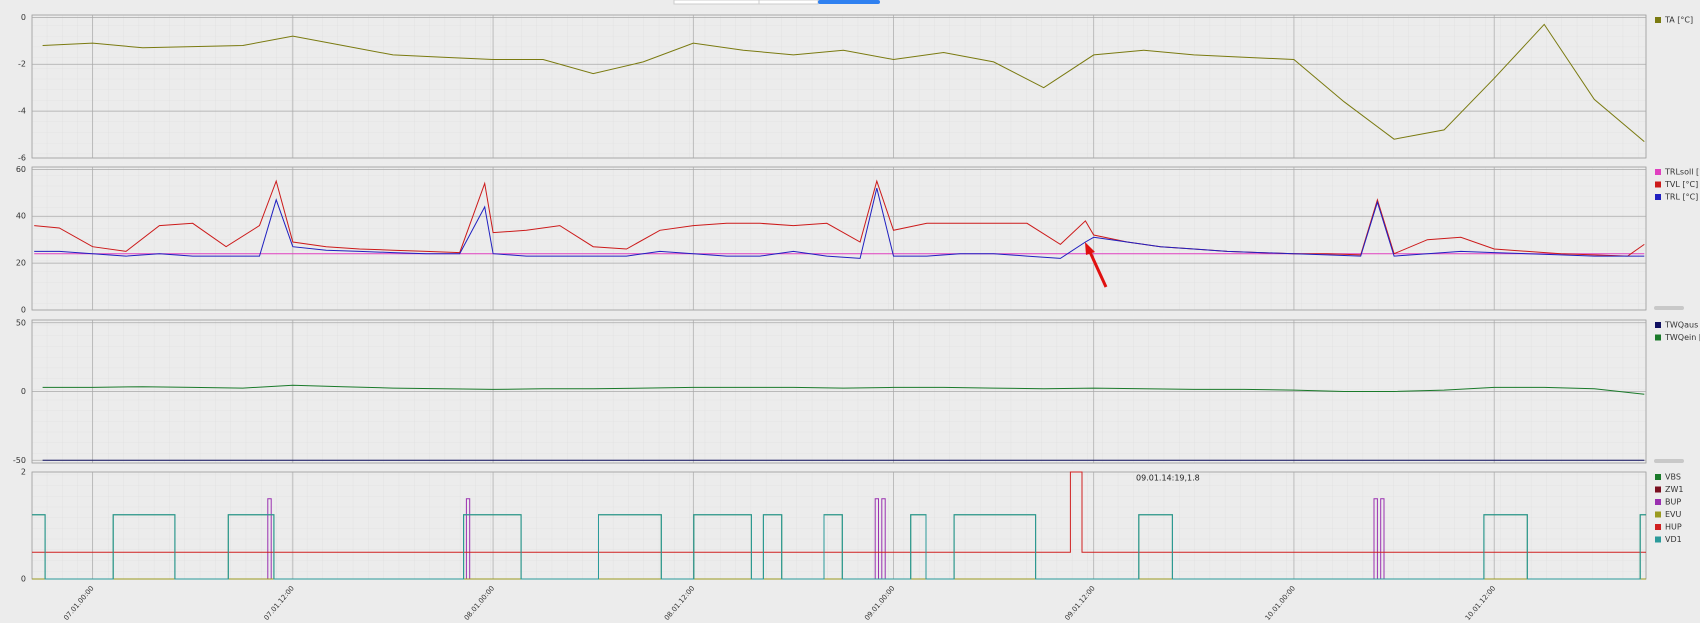 The width and height of the screenshot is (1700, 623). Describe the element at coordinates (1681, 184) in the screenshot. I see `legend-label: TVL [°C]` at that location.